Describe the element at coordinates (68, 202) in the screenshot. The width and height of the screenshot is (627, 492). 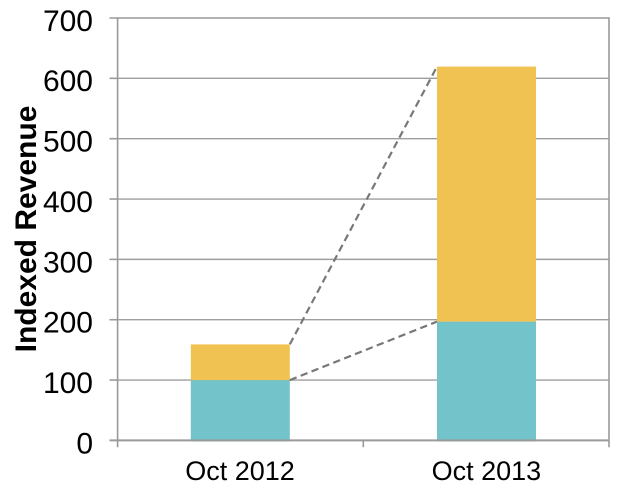
I see `svg-text: 400` at that location.